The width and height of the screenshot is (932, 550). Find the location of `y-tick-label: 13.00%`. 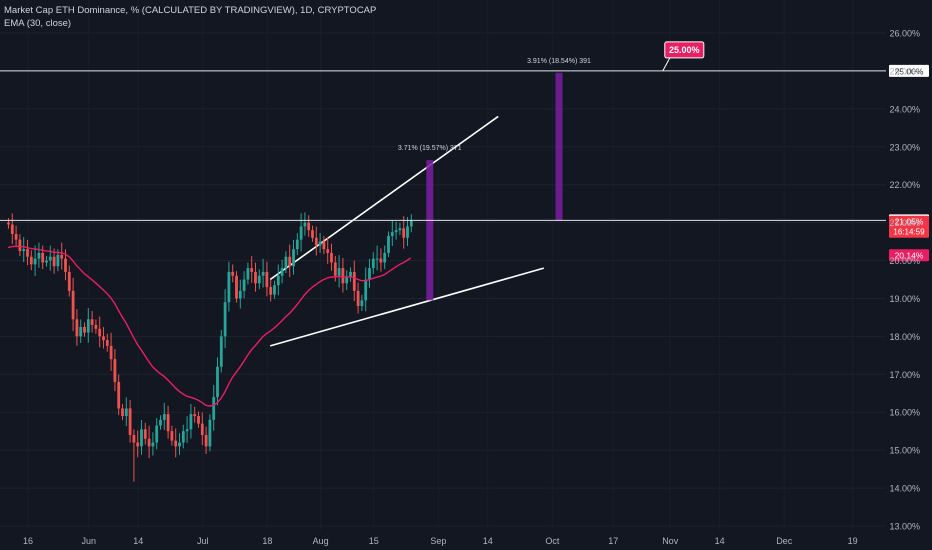

y-tick-label: 13.00% is located at coordinates (904, 527).